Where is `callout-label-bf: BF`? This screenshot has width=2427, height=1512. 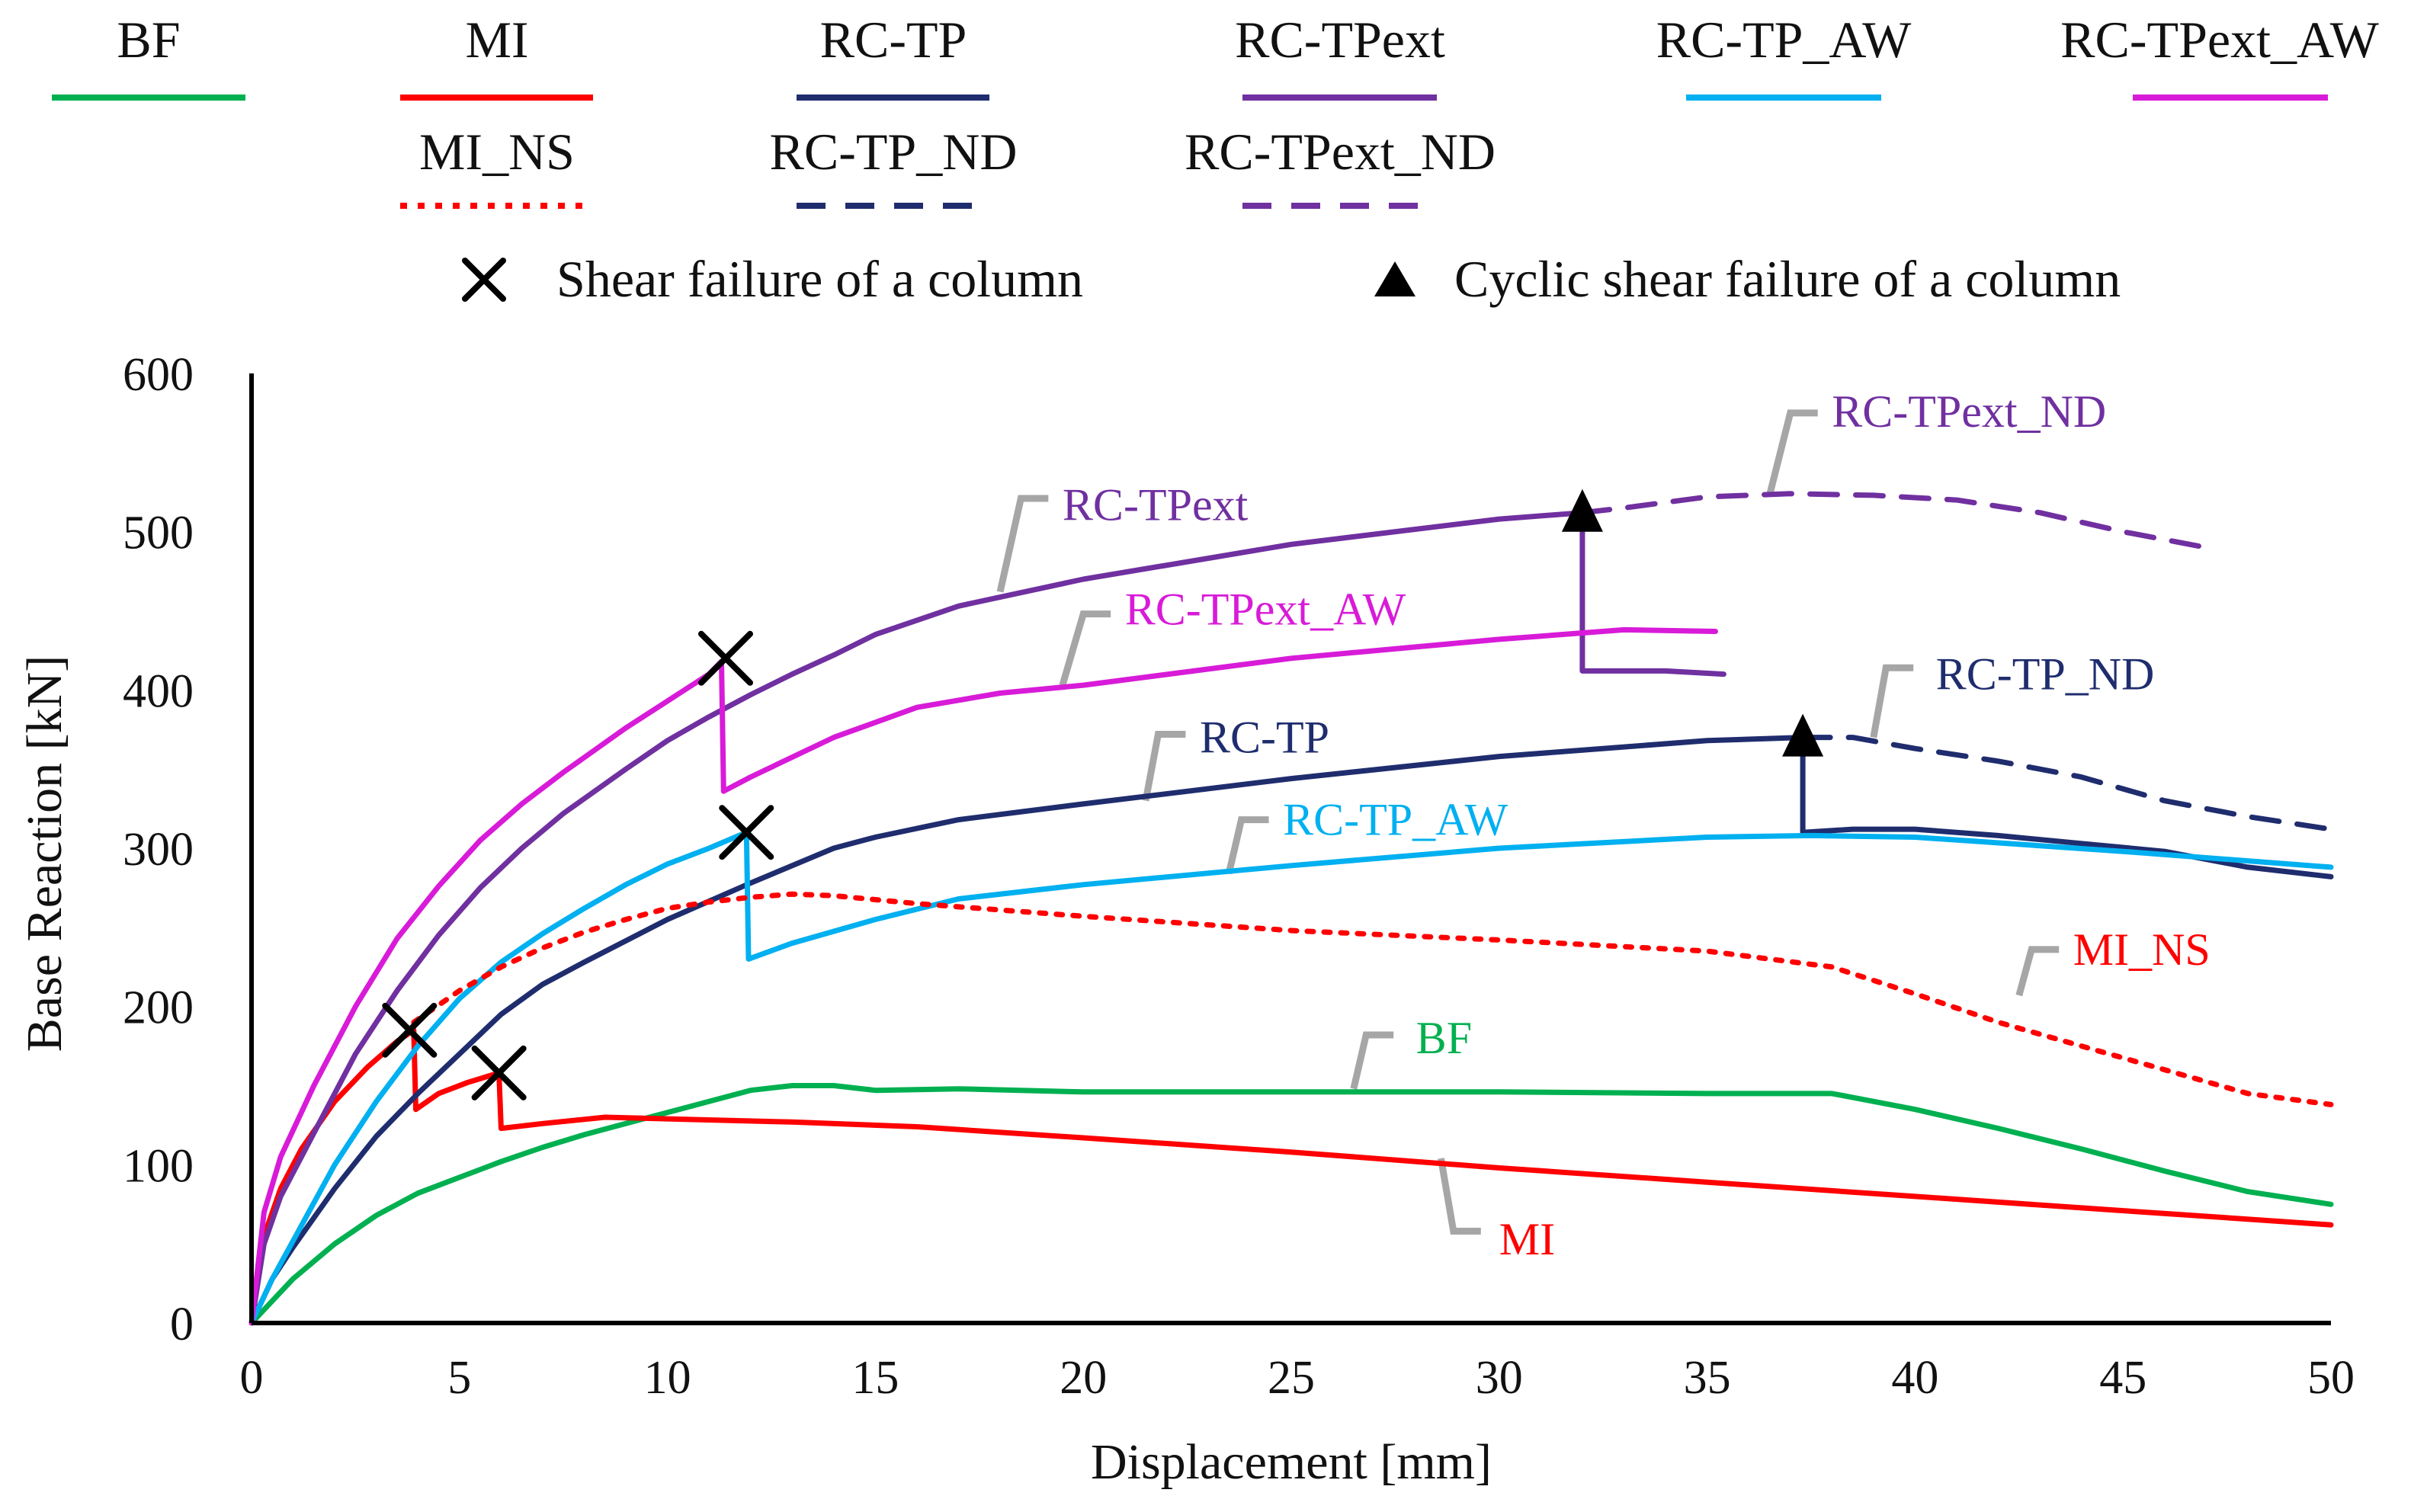
callout-label-bf: BF is located at coordinates (1444, 1038).